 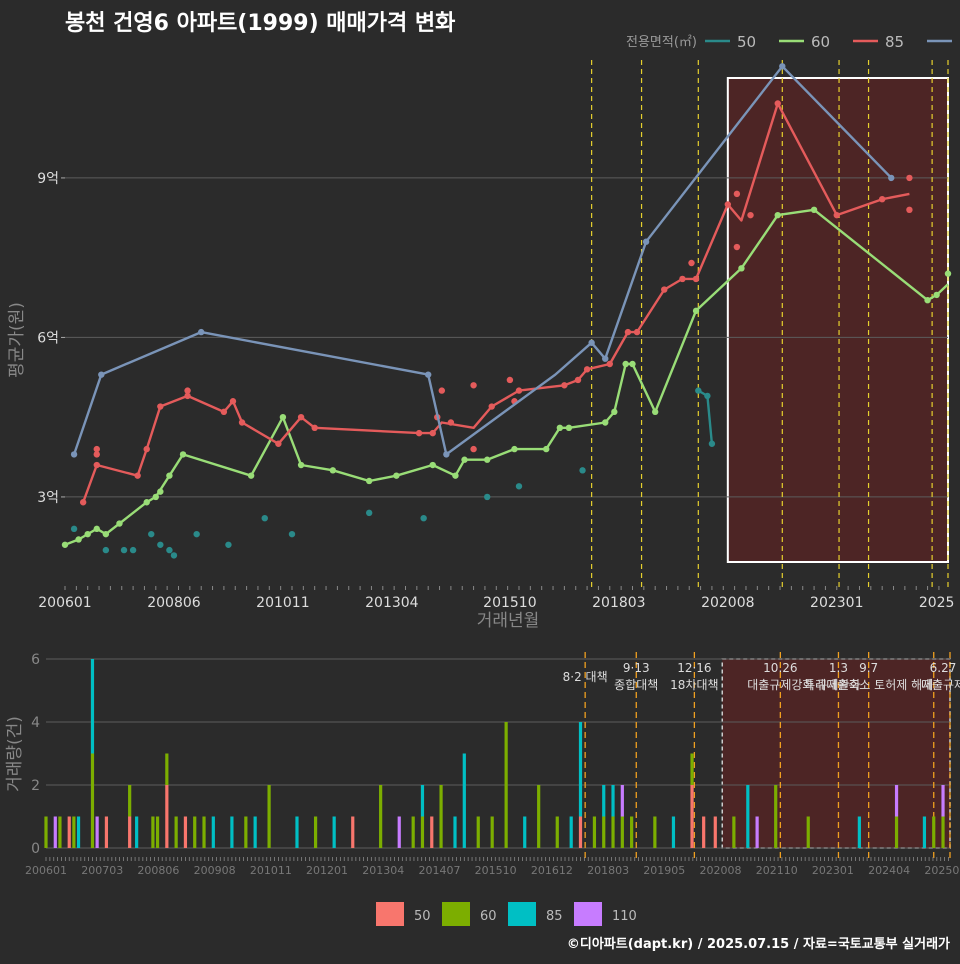 I want to click on legend-title: 전용면적(㎡), so click(x=661, y=42).